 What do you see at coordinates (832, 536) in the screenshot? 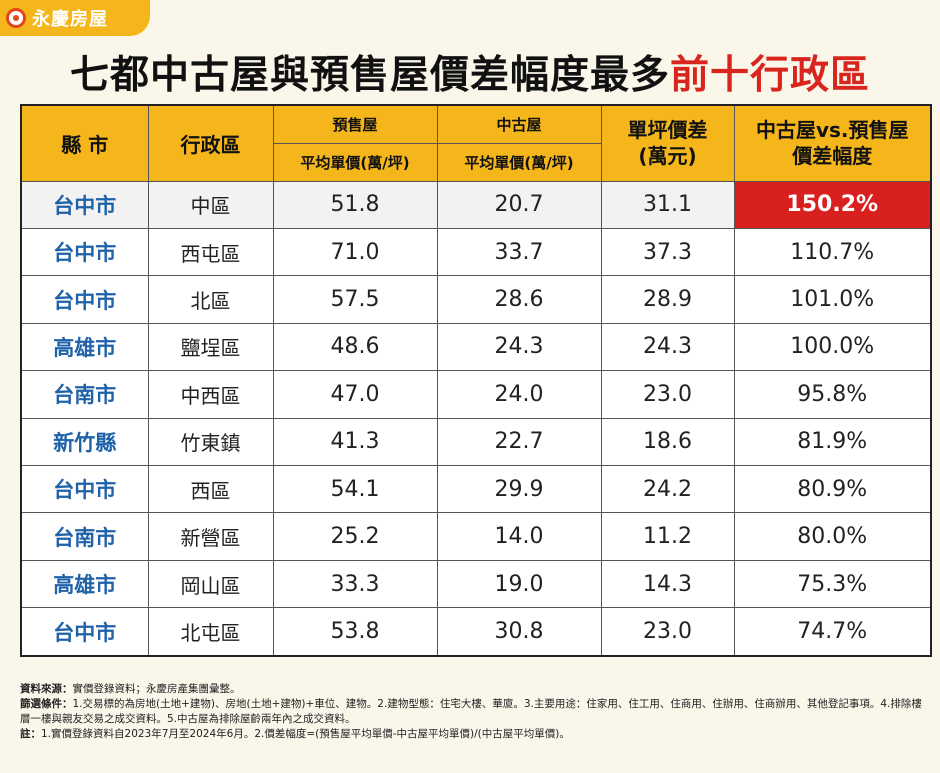
I see `gap-ratio-cell: 80.0%` at bounding box center [832, 536].